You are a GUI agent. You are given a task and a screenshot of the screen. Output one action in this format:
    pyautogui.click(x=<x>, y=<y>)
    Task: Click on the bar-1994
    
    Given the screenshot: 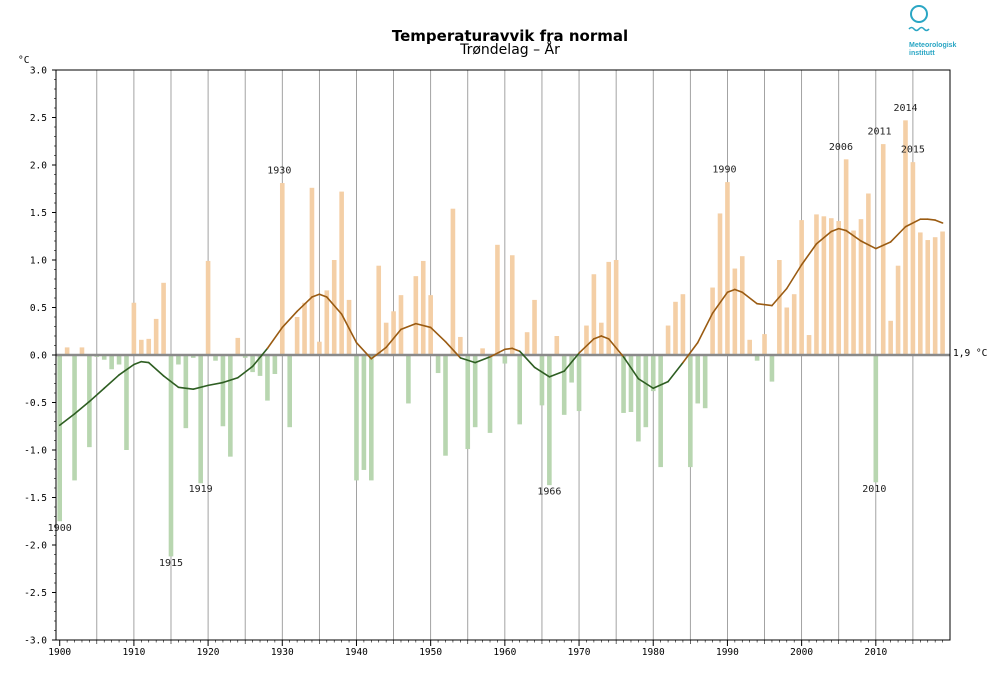 What is the action you would take?
    pyautogui.click(x=757, y=358)
    